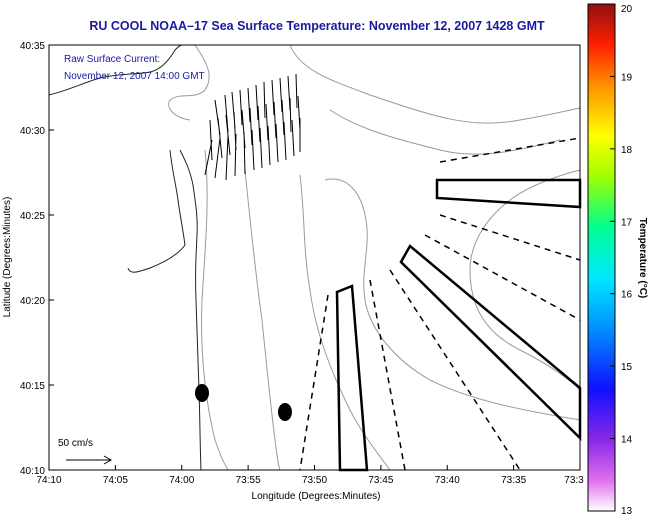 This screenshot has height=518, width=651. What do you see at coordinates (435, 84) in the screenshot?
I see `isobath-outer` at bounding box center [435, 84].